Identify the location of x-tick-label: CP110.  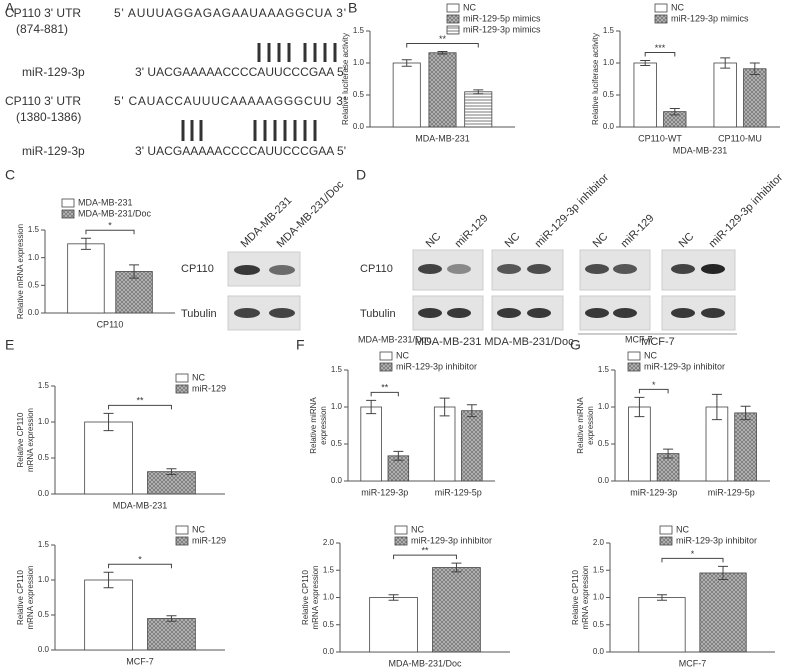
(110, 324).